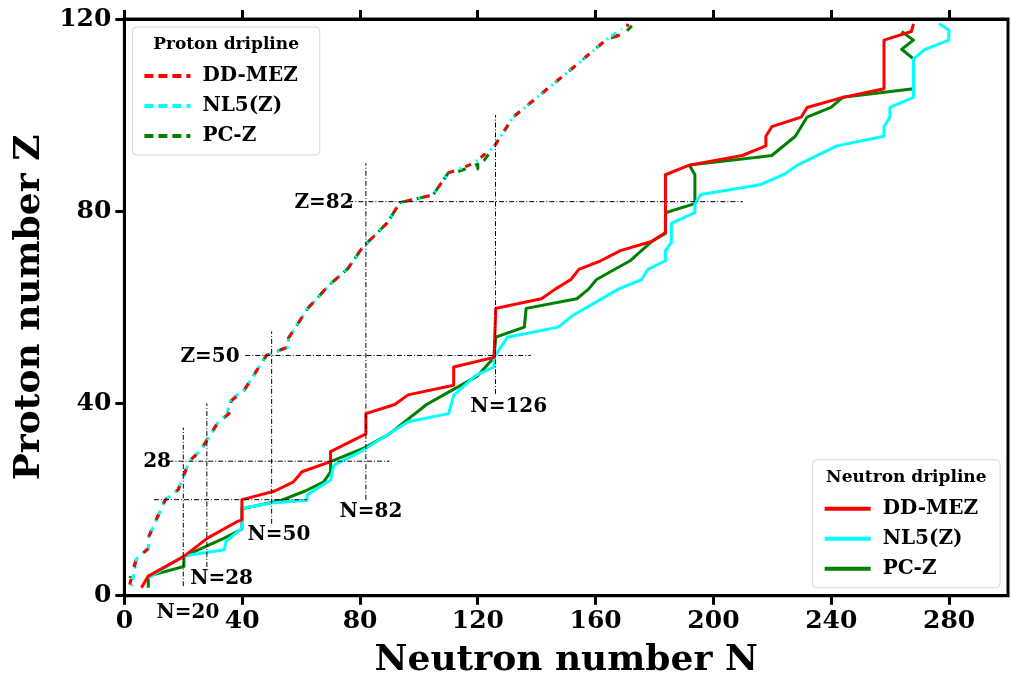 The image size is (1011, 682). Describe the element at coordinates (595, 620) in the screenshot. I see `x-tick-label: 160` at that location.